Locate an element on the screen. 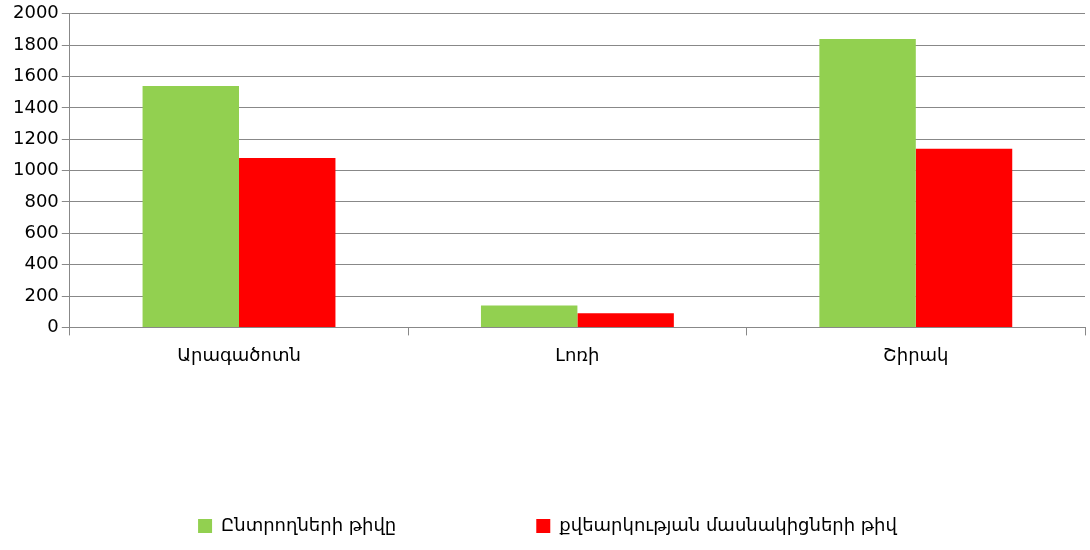  y-tick-label: 600 is located at coordinates (41, 231).